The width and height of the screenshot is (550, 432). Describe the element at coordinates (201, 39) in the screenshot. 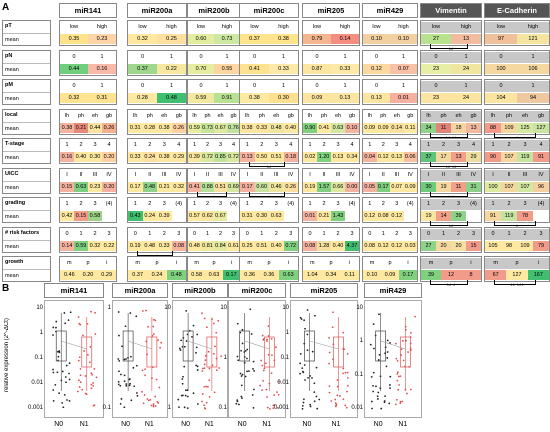

I see `mean-value: 0.60` at that location.